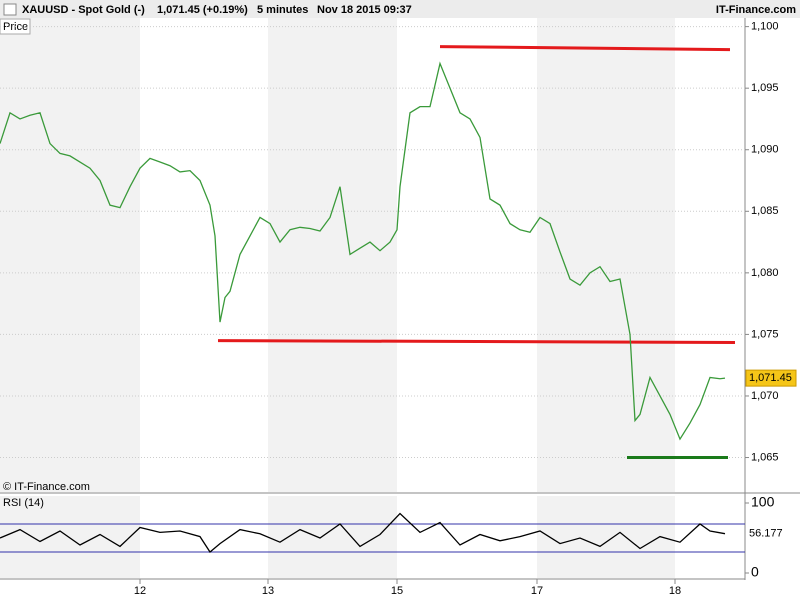 Image resolution: width=800 pixels, height=600 pixels. I want to click on chart-icon, so click(10, 9).